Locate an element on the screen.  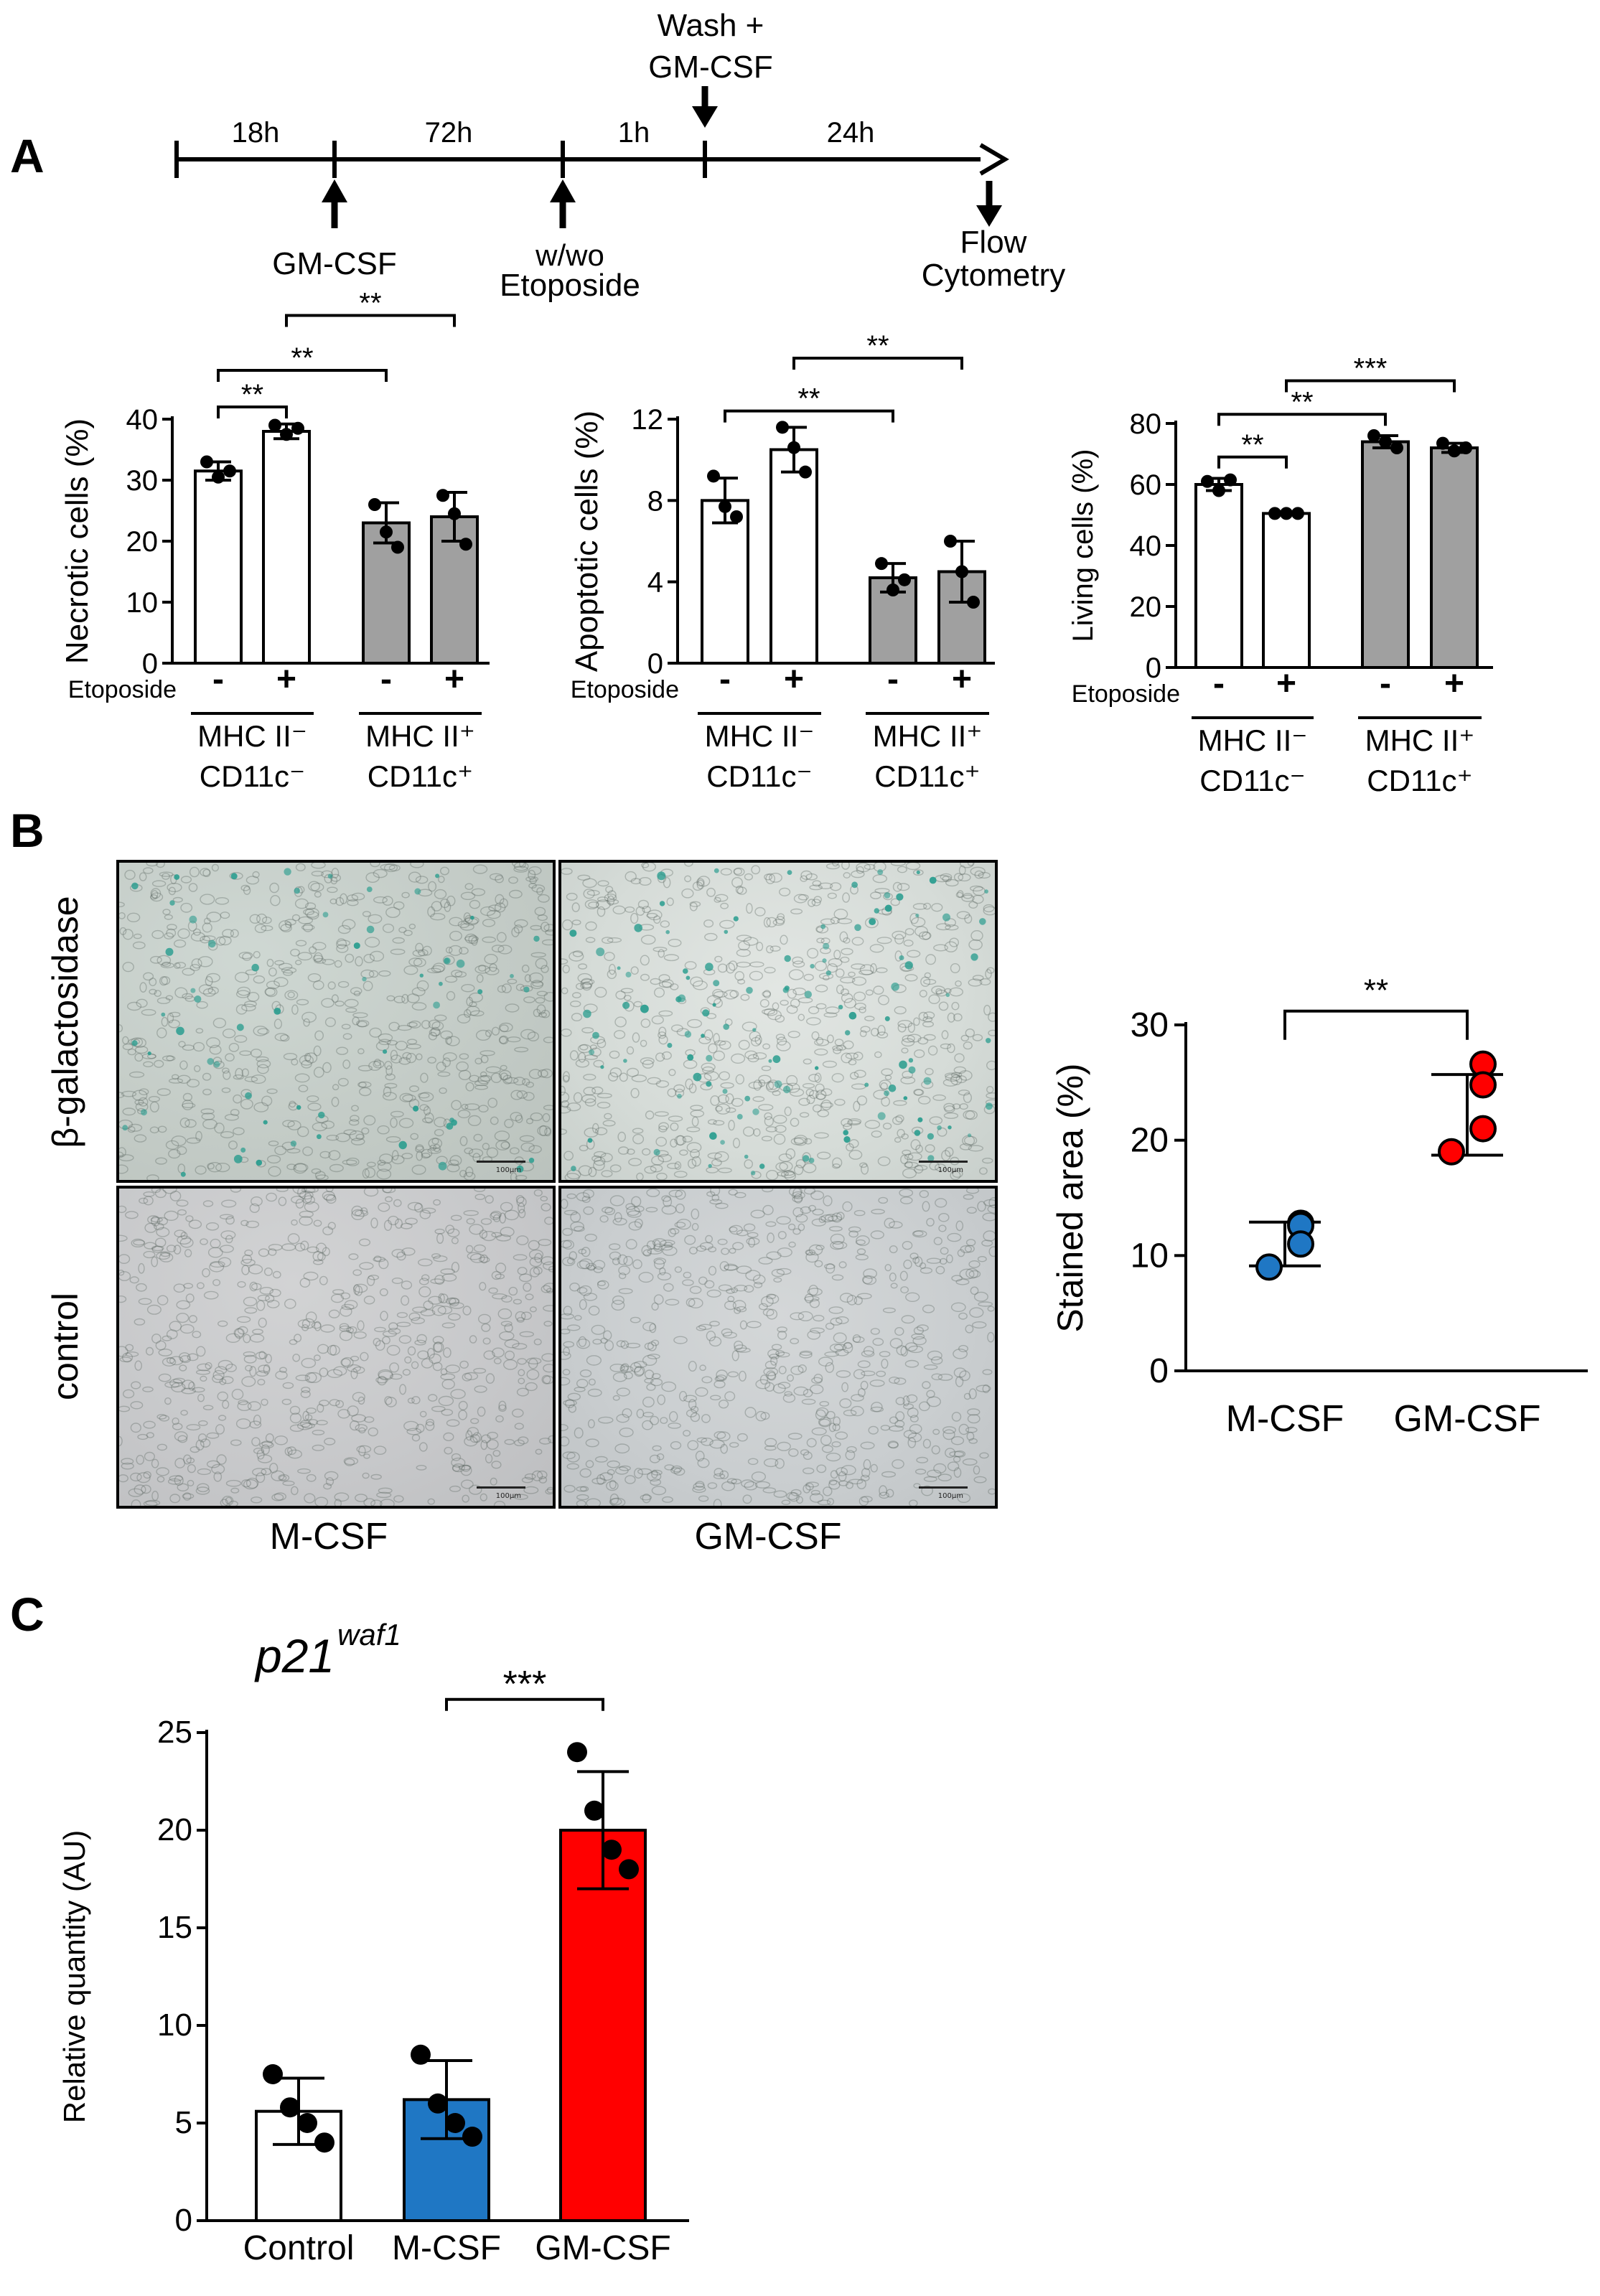
stained-cell is located at coordinates (947, 995).